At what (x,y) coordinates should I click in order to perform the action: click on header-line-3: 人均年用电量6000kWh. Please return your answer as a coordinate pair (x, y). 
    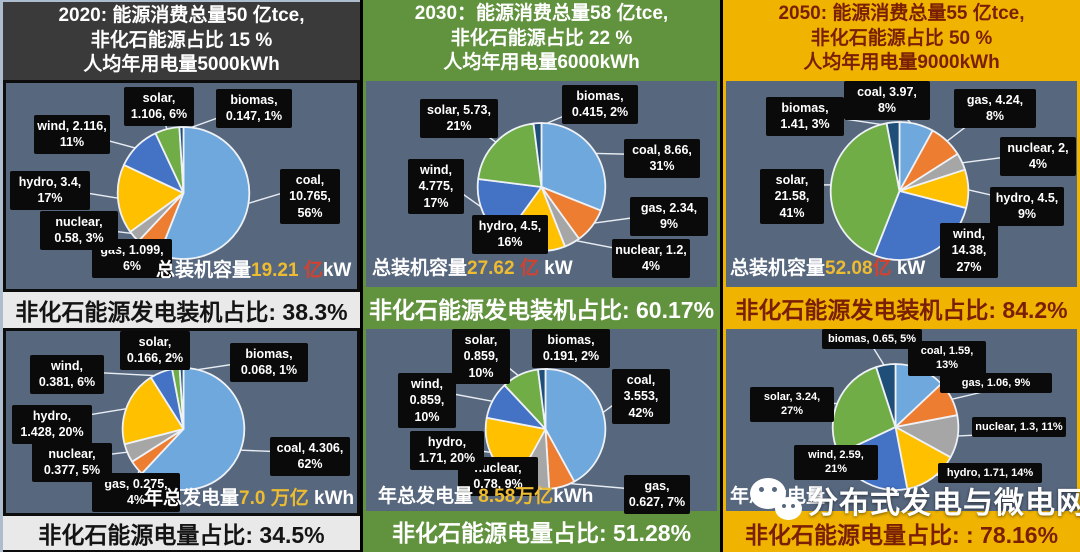
    Looking at the image, I should click on (541, 63).